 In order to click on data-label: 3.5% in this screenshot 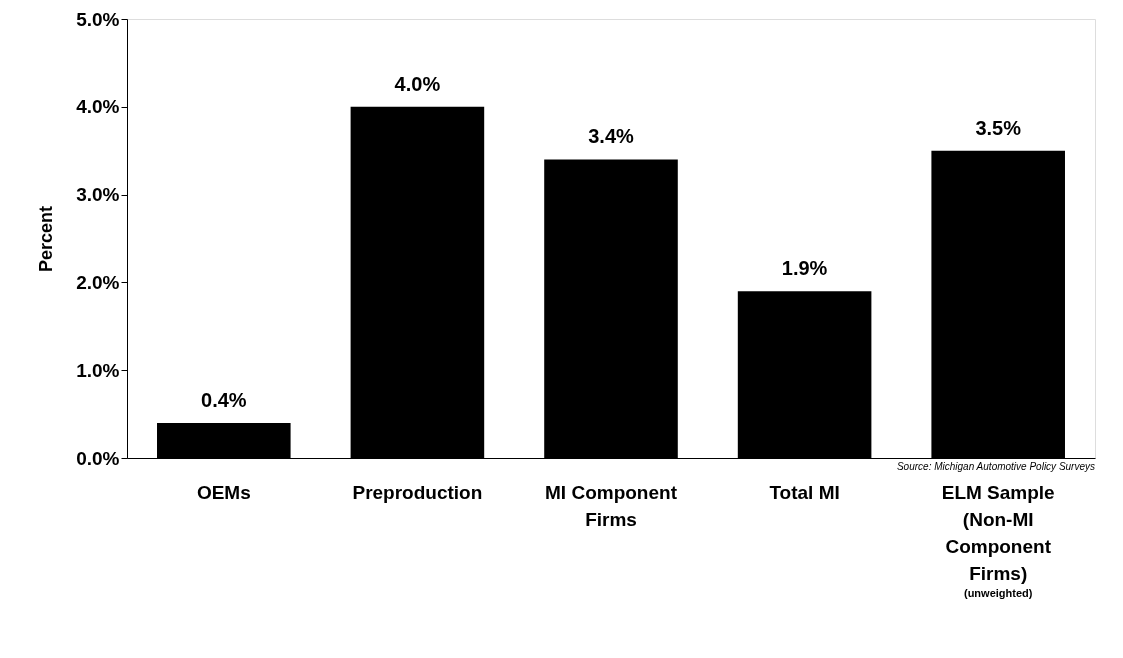, I will do `click(998, 127)`.